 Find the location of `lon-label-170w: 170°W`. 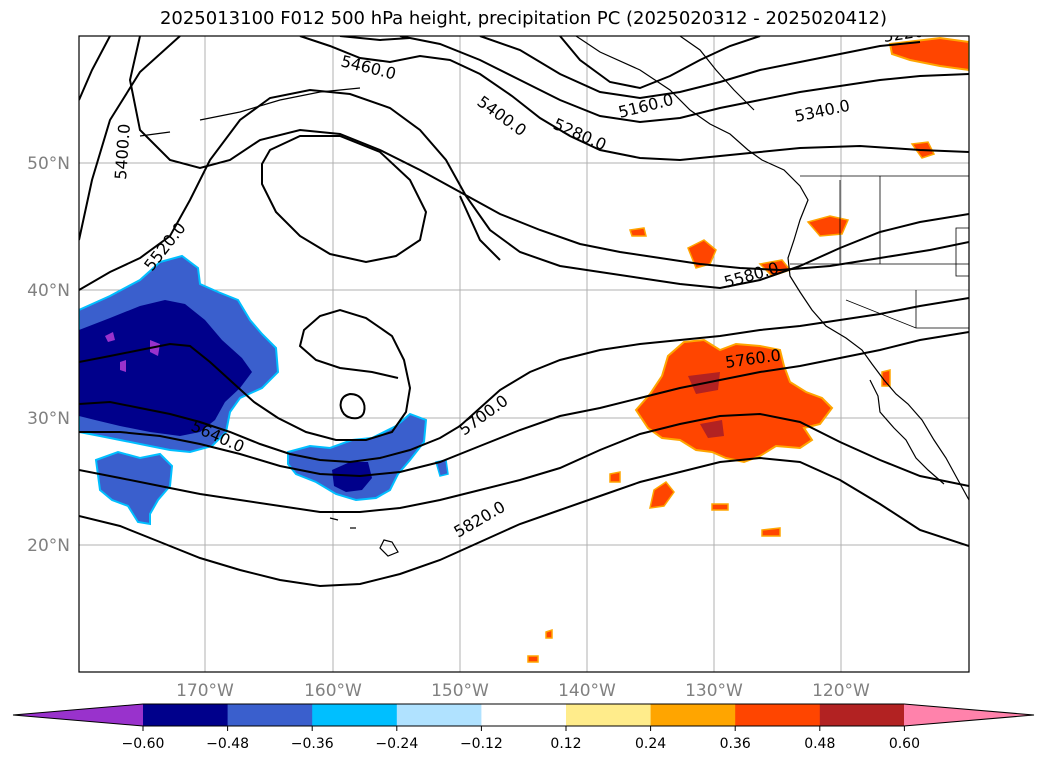

lon-label-170w: 170°W is located at coordinates (205, 691).